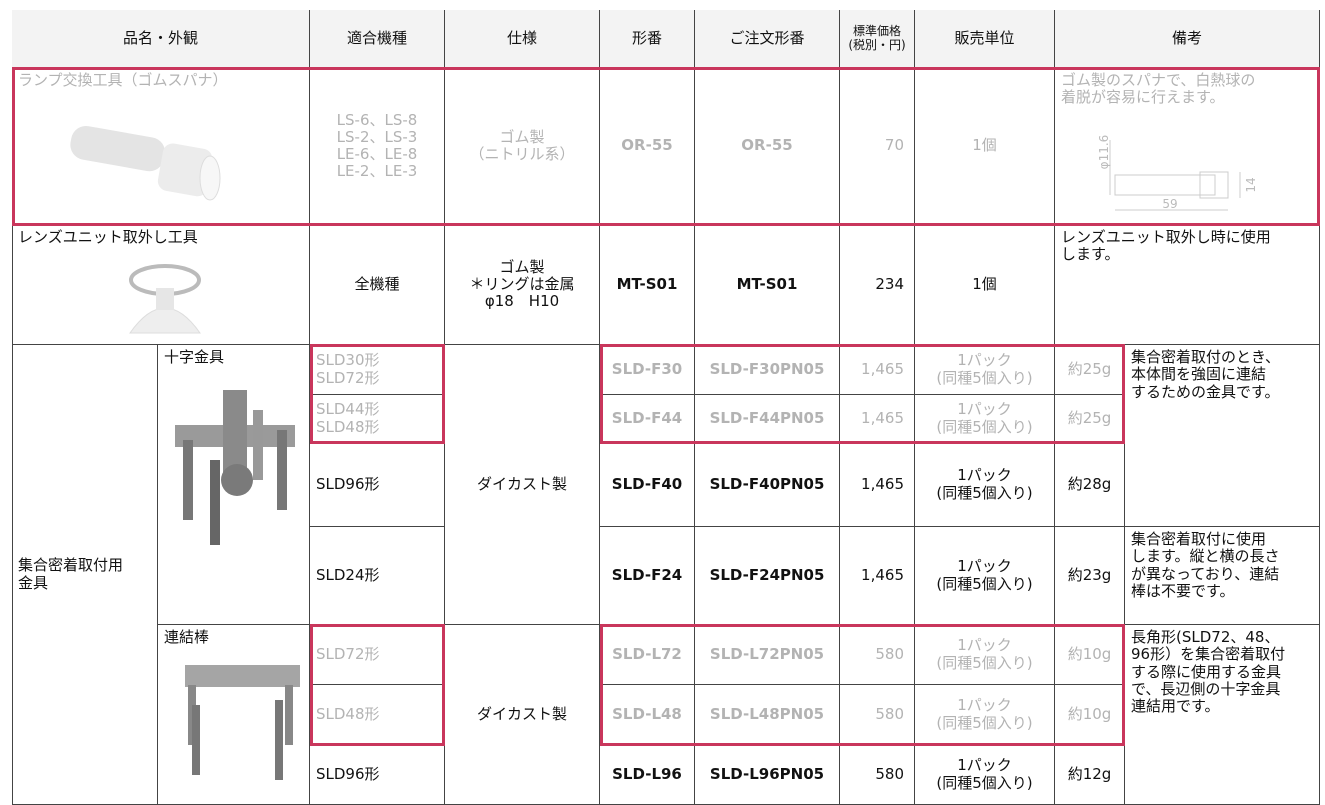 Image resolution: width=1325 pixels, height=805 pixels. Describe the element at coordinates (767, 39) in the screenshot. I see `header-cell: ご注文形番` at that location.